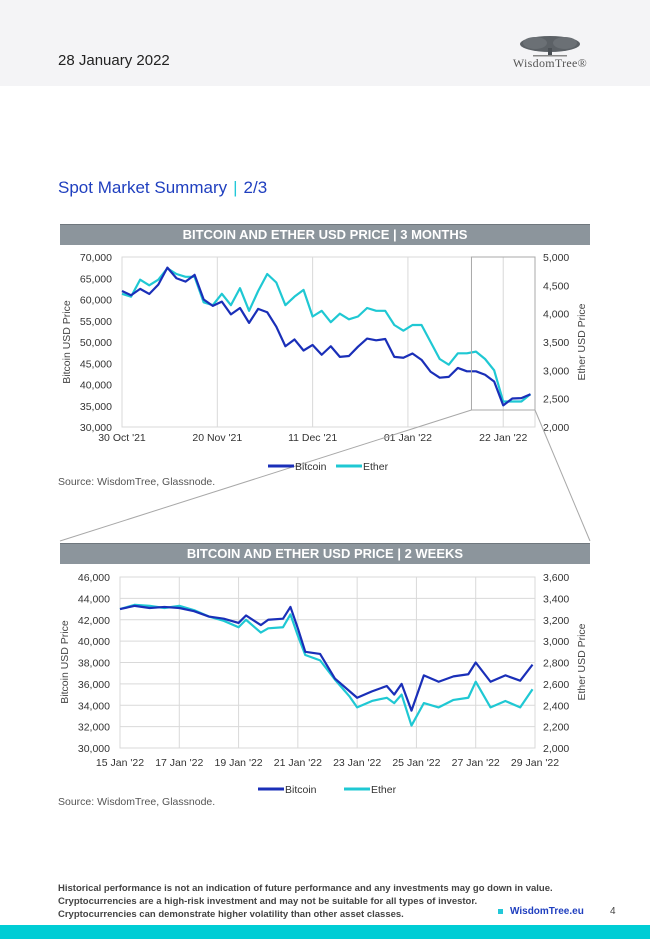 Image resolution: width=650 pixels, height=939 pixels. Describe the element at coordinates (325, 43) in the screenshot. I see `page-header: 28 January 2022 WisdomTree®` at that location.